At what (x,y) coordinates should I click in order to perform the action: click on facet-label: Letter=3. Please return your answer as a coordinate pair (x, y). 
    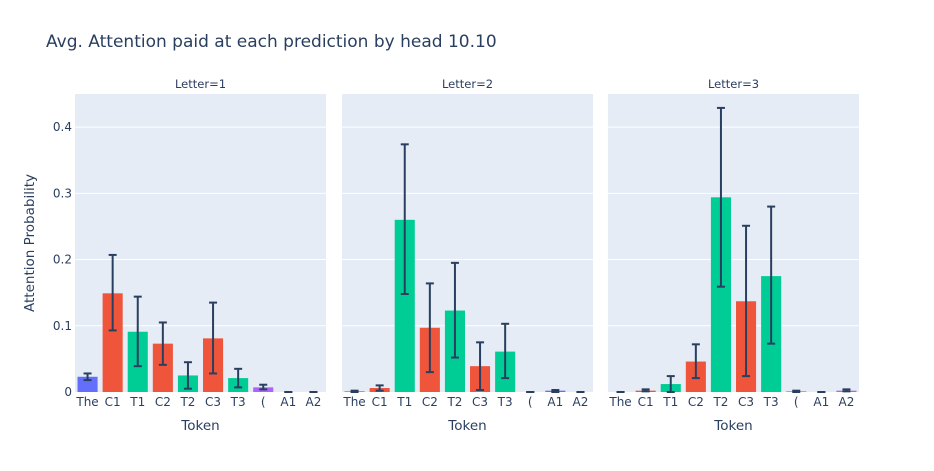
    Looking at the image, I should click on (733, 84).